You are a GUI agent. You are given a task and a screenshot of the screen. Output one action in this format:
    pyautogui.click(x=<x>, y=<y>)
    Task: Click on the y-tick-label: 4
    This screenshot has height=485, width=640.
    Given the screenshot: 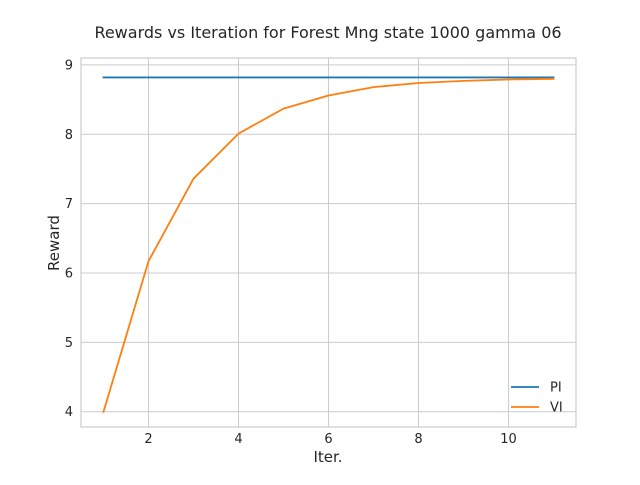 What is the action you would take?
    pyautogui.click(x=69, y=412)
    